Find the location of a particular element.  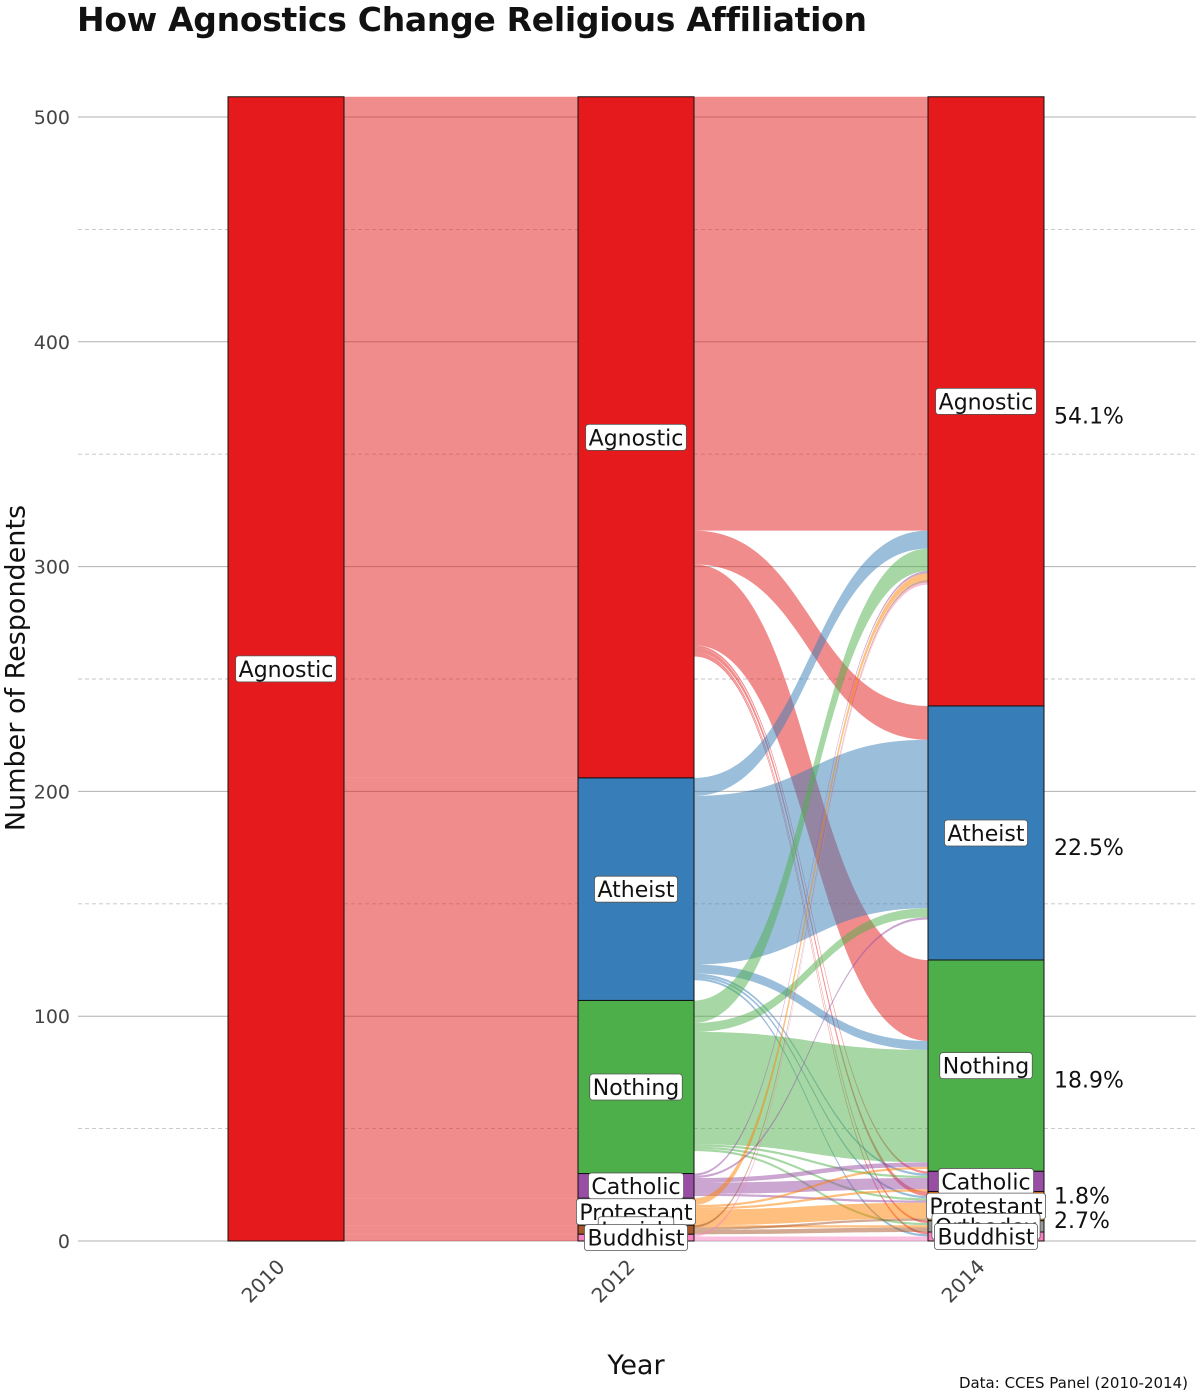

flow-2012-catholic-to-agnostic is located at coordinates (811, 873).